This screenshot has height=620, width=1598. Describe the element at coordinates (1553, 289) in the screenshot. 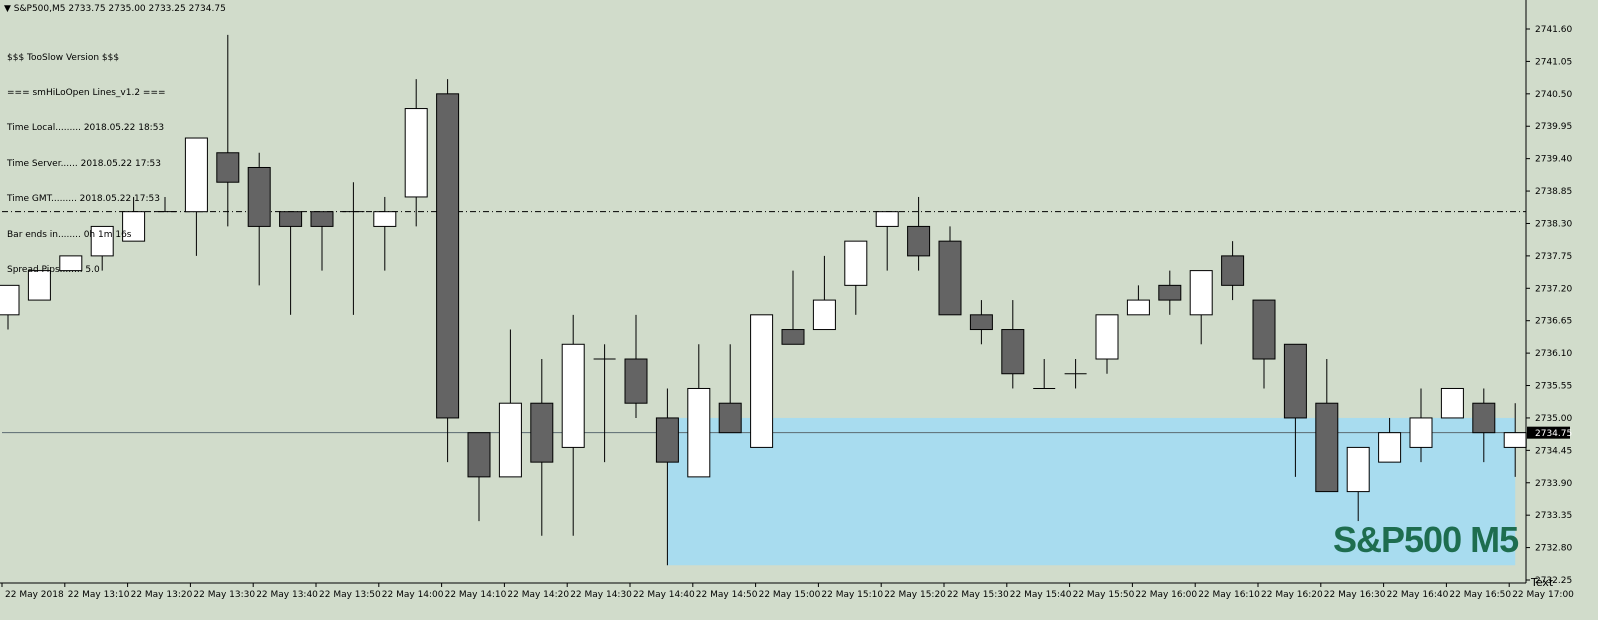

I see `y-tick-label: 2737.20` at that location.